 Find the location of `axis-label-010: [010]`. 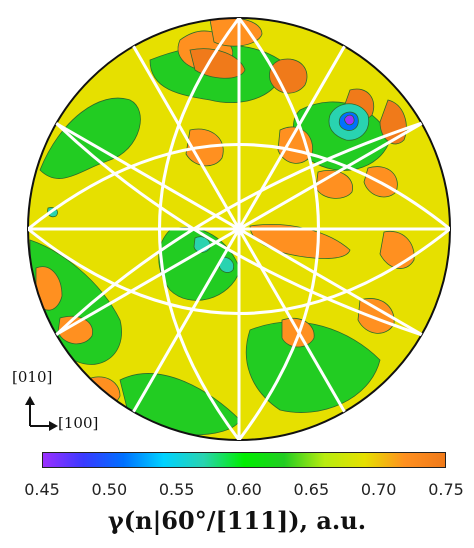

axis-label-010: [010] is located at coordinates (32, 377).